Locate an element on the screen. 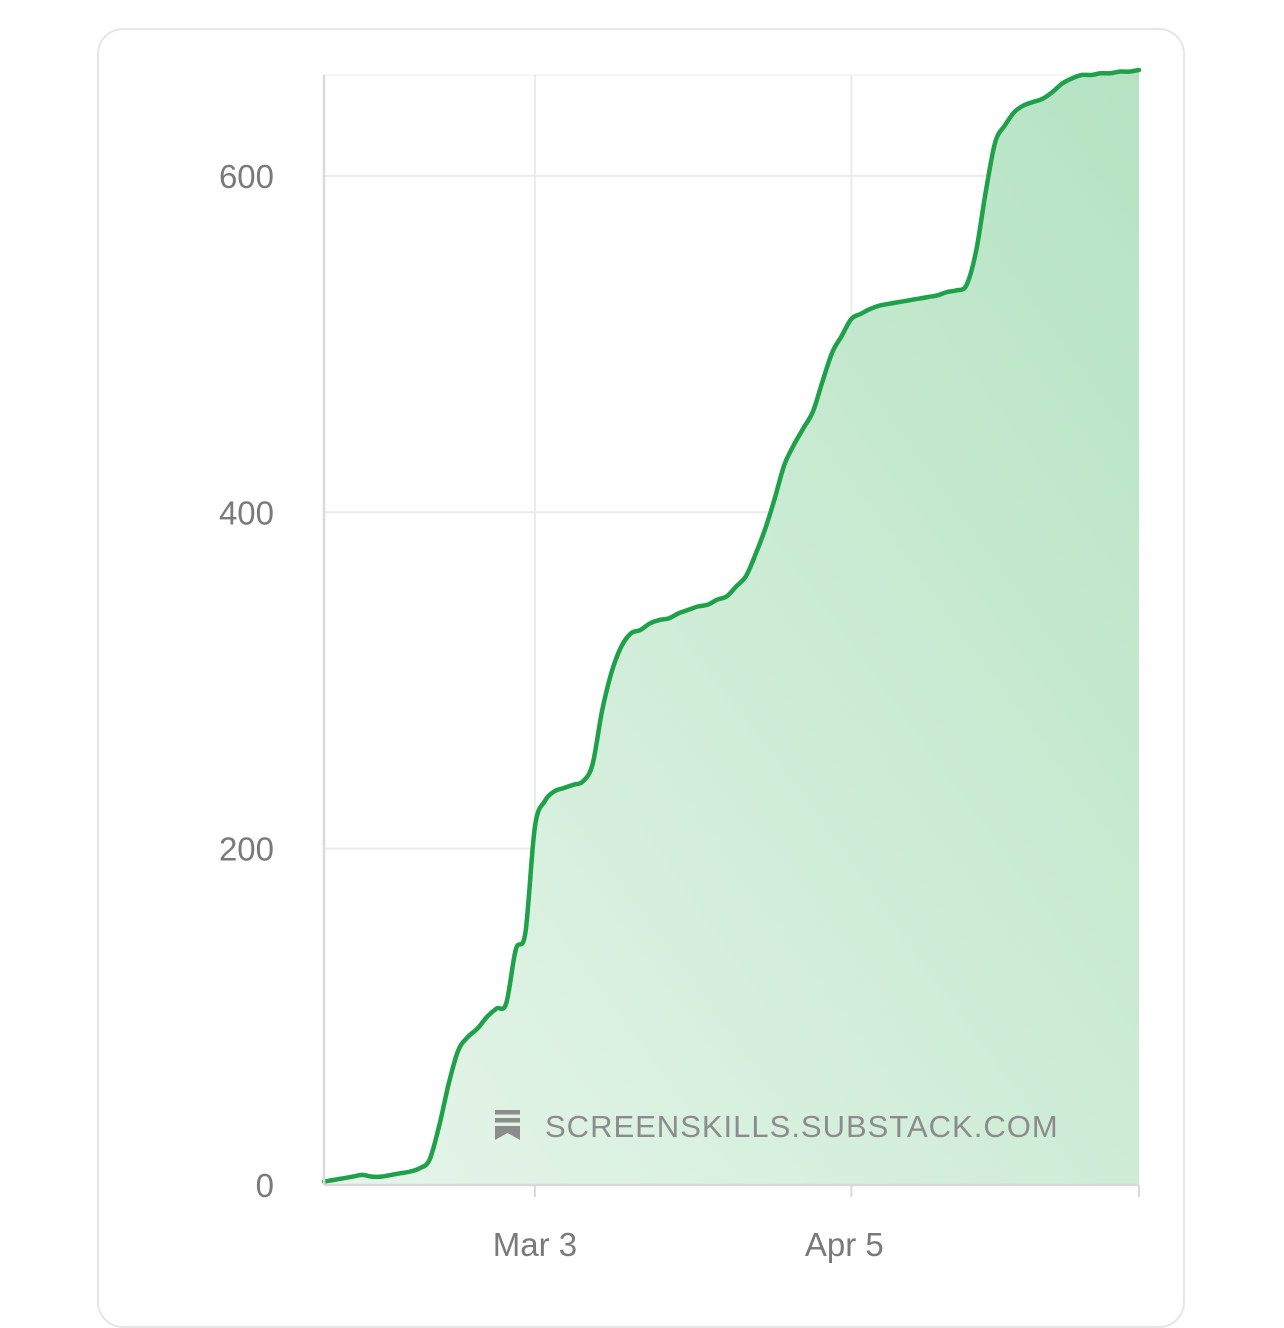  bookmark-icon is located at coordinates (507, 1125).